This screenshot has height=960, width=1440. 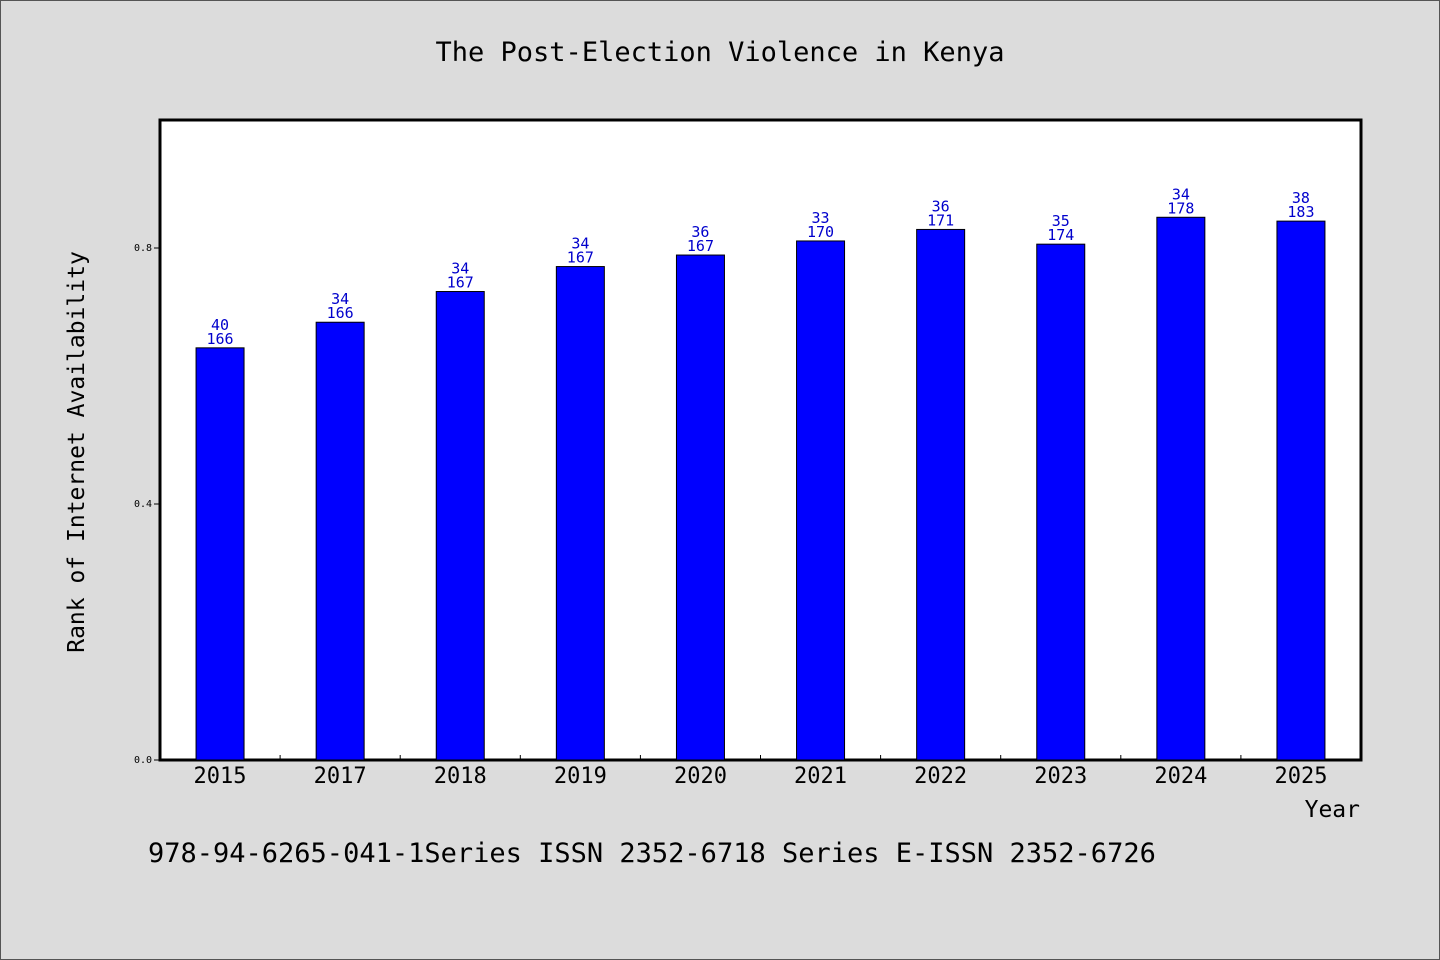 What do you see at coordinates (1301, 198) in the screenshot?
I see `data-label: 38` at bounding box center [1301, 198].